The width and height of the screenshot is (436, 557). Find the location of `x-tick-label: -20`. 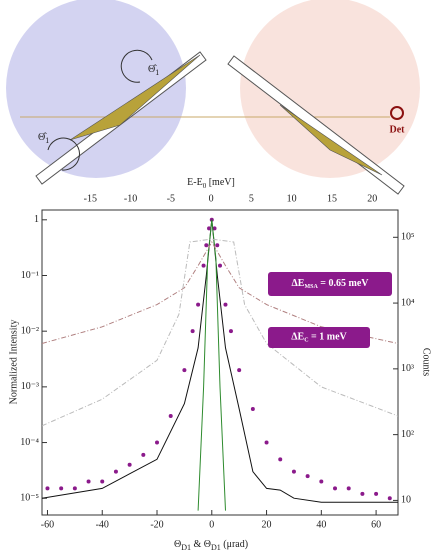

x-tick-label: -20 is located at coordinates (156, 524).